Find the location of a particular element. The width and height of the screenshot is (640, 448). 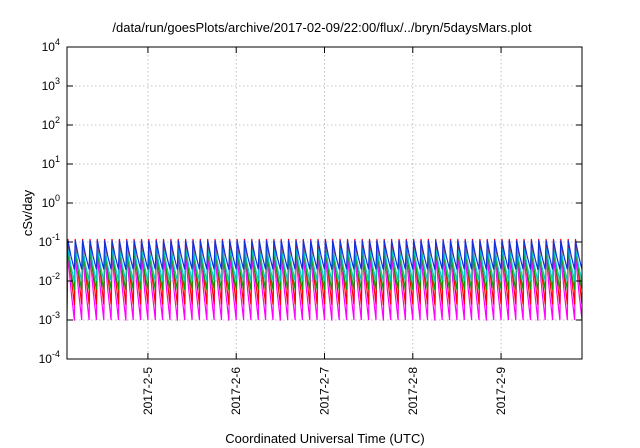

y-tick-label: 10³ is located at coordinates (51, 84).